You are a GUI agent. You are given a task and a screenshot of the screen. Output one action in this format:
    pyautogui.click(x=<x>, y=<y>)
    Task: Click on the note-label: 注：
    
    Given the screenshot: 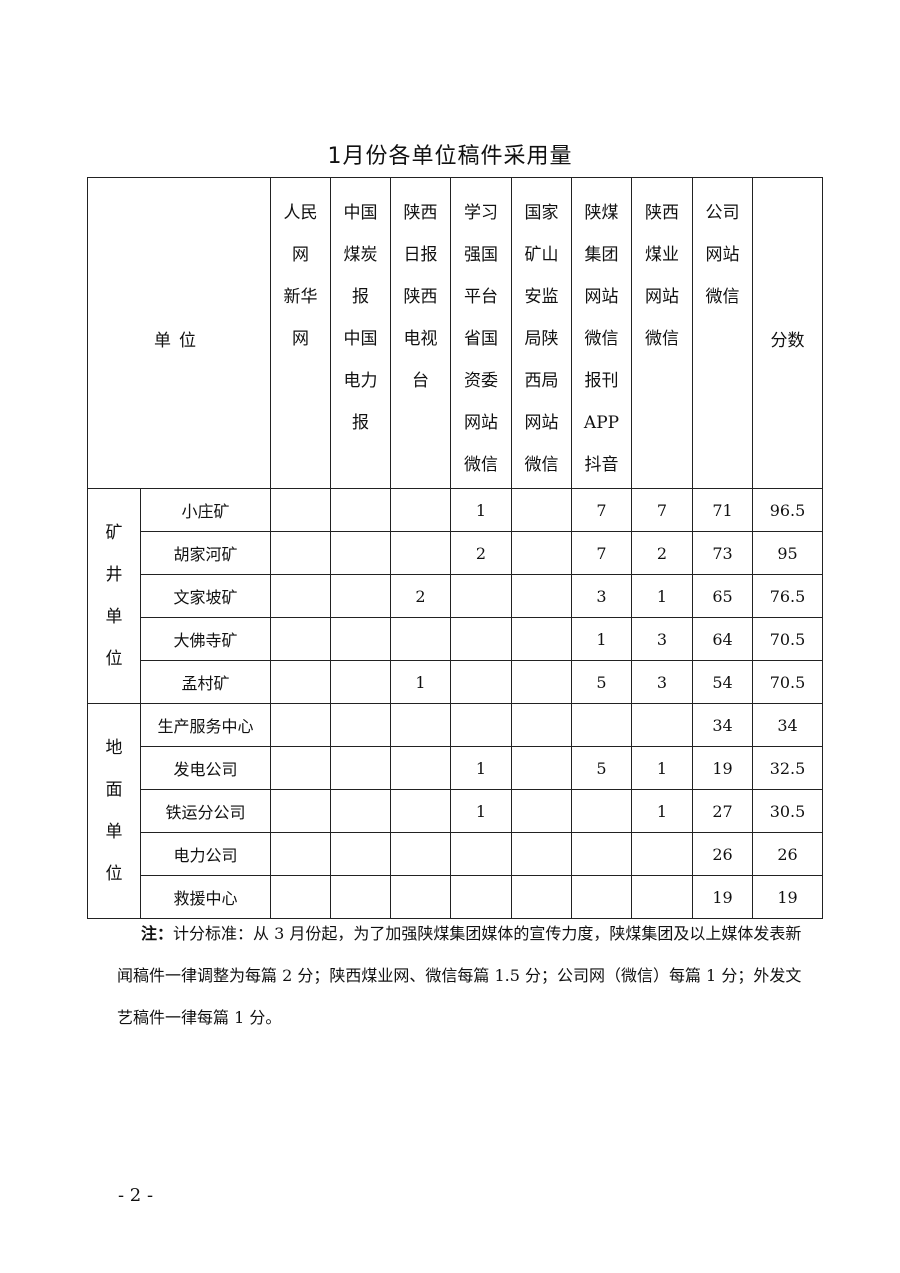 What is the action you would take?
    pyautogui.click(x=157, y=933)
    